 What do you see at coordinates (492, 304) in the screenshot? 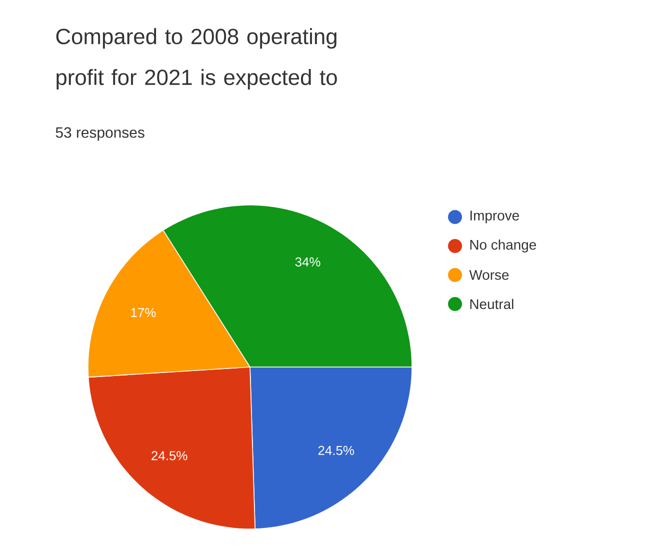
I see `legend-label: Neutral` at bounding box center [492, 304].